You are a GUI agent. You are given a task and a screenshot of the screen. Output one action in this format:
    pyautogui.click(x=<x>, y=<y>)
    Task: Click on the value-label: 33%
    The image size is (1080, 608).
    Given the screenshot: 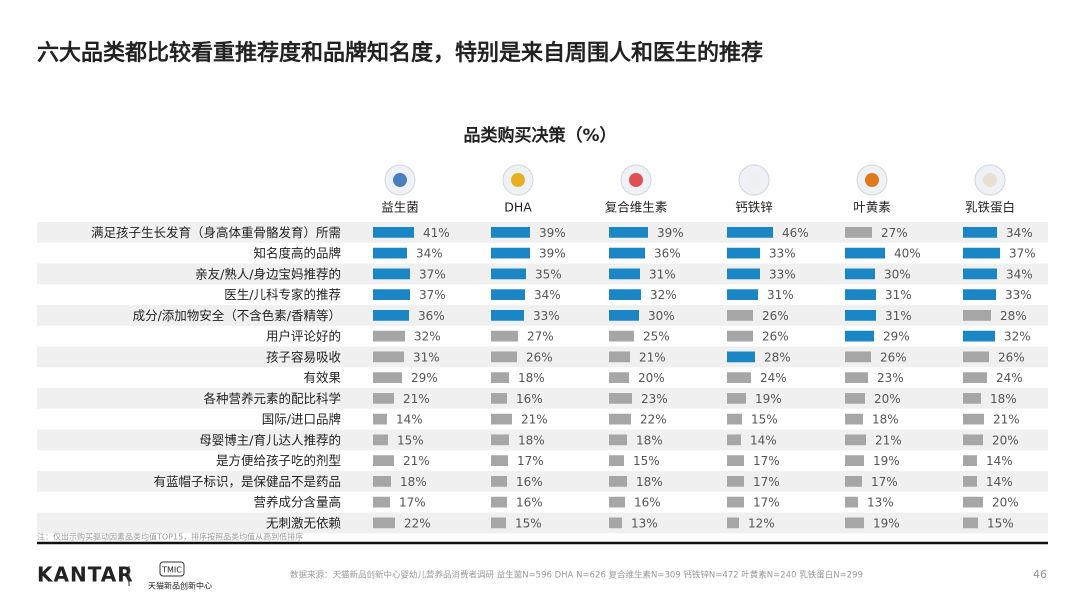 What is the action you would take?
    pyautogui.click(x=546, y=316)
    